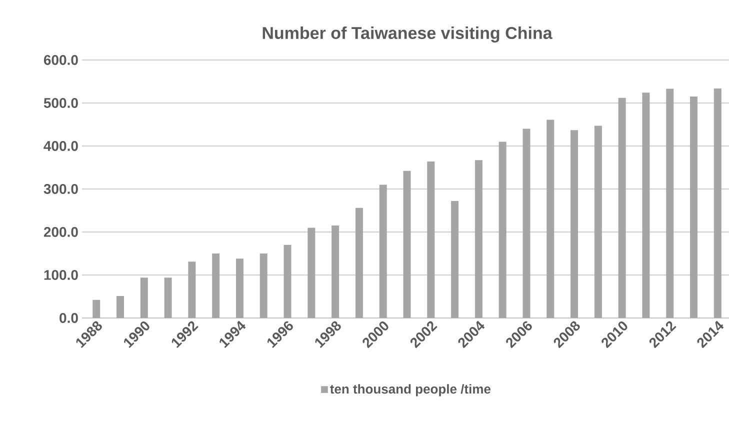 Image resolution: width=729 pixels, height=423 pixels. I want to click on legend-label: ten thousand people /time, so click(410, 390).